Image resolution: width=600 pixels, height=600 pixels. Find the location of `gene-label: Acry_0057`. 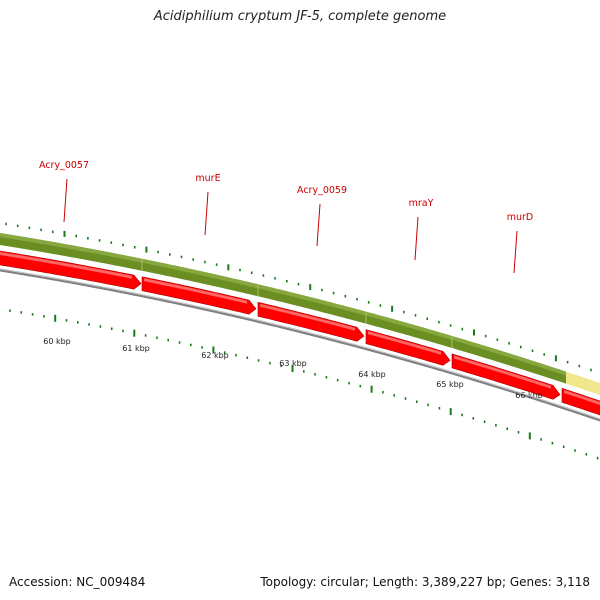

gene-label: Acry_0057 is located at coordinates (64, 165).